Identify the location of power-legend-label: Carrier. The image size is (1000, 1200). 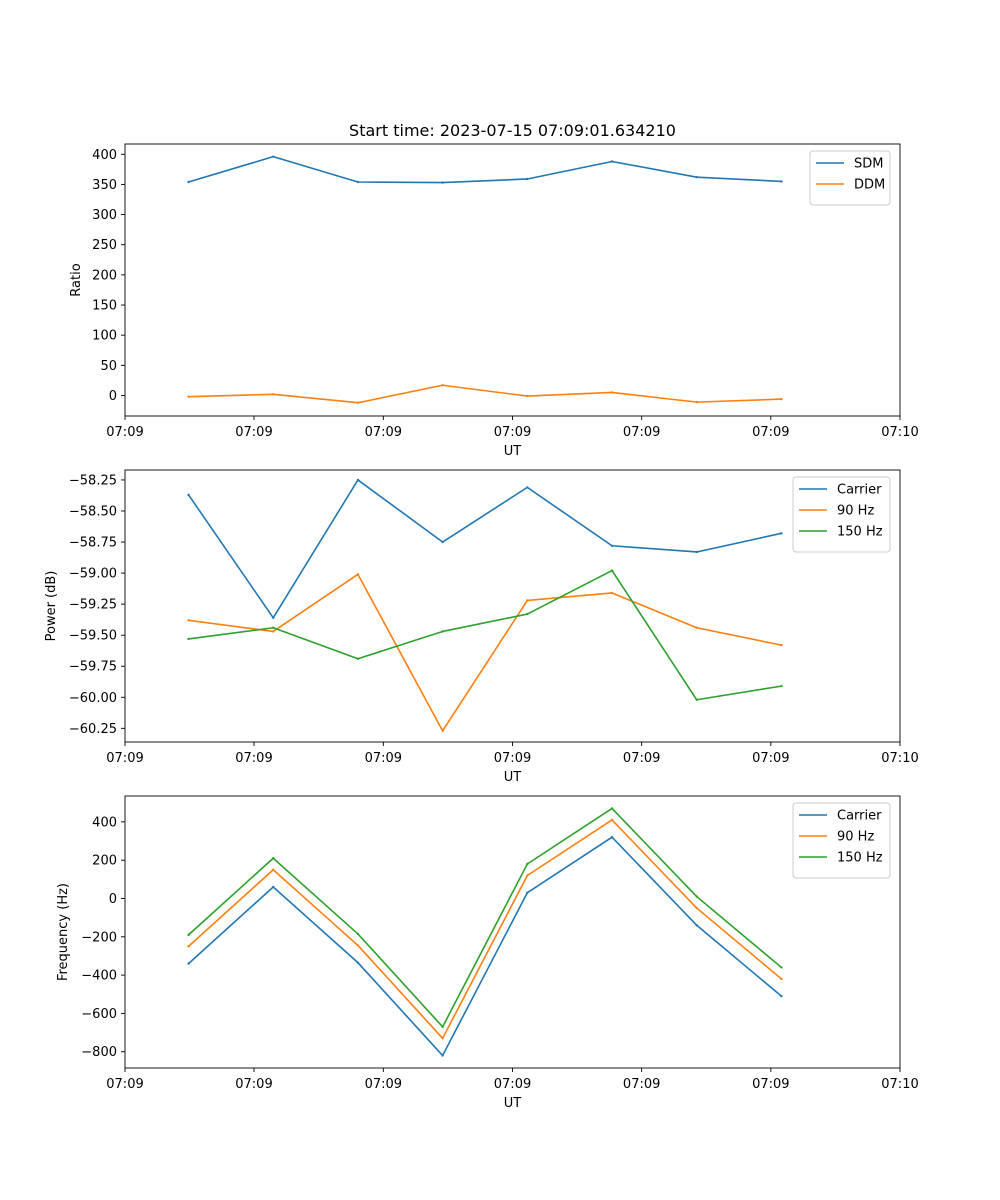
(859, 490).